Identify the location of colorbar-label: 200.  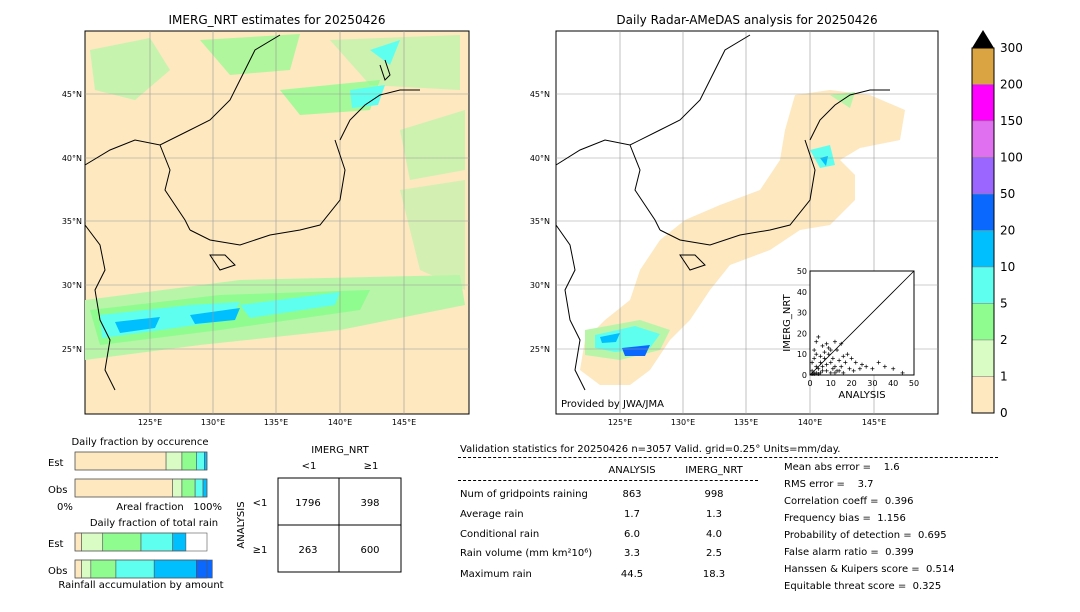
(1011, 85).